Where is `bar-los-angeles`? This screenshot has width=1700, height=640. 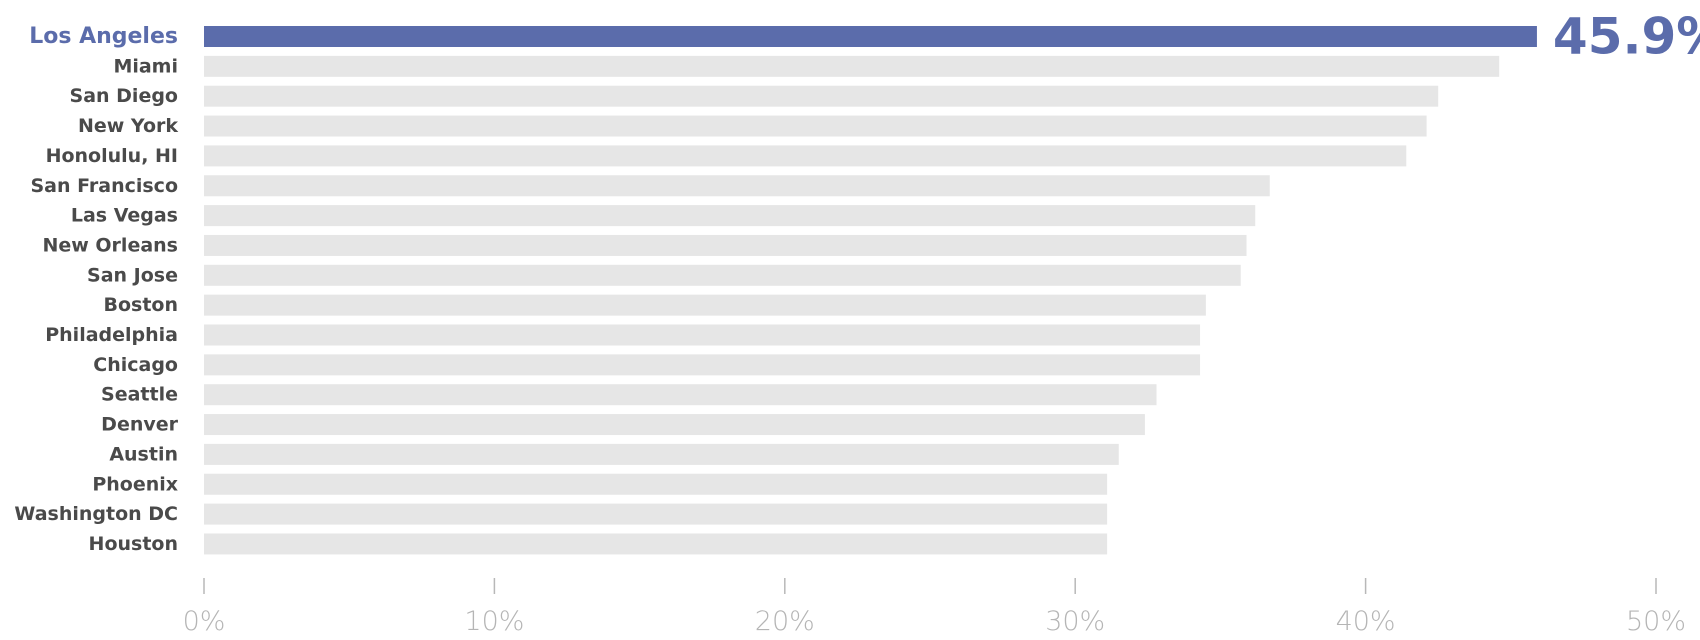
bar-los-angeles is located at coordinates (870, 36).